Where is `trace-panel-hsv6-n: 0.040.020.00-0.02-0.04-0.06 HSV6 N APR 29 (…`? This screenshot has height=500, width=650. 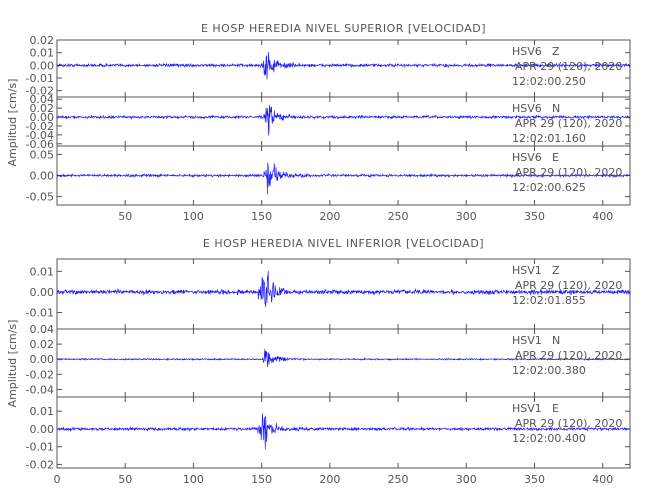 trace-panel-hsv6-n: 0.040.020.00-0.02-0.04-0.06 HSV6 N APR 29 (… is located at coordinates (328, 122).